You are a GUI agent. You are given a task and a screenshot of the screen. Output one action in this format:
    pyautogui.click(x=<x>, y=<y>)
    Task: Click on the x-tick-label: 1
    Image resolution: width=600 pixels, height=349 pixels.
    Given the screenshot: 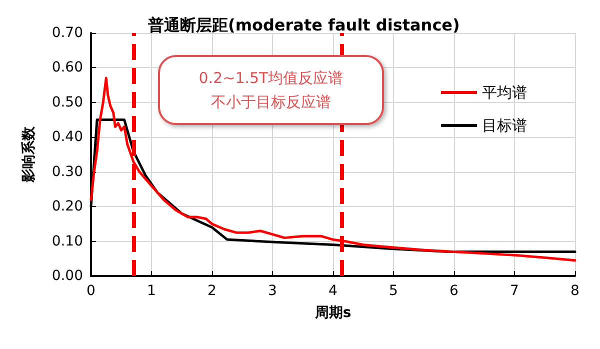 What is the action you would take?
    pyautogui.click(x=151, y=291)
    